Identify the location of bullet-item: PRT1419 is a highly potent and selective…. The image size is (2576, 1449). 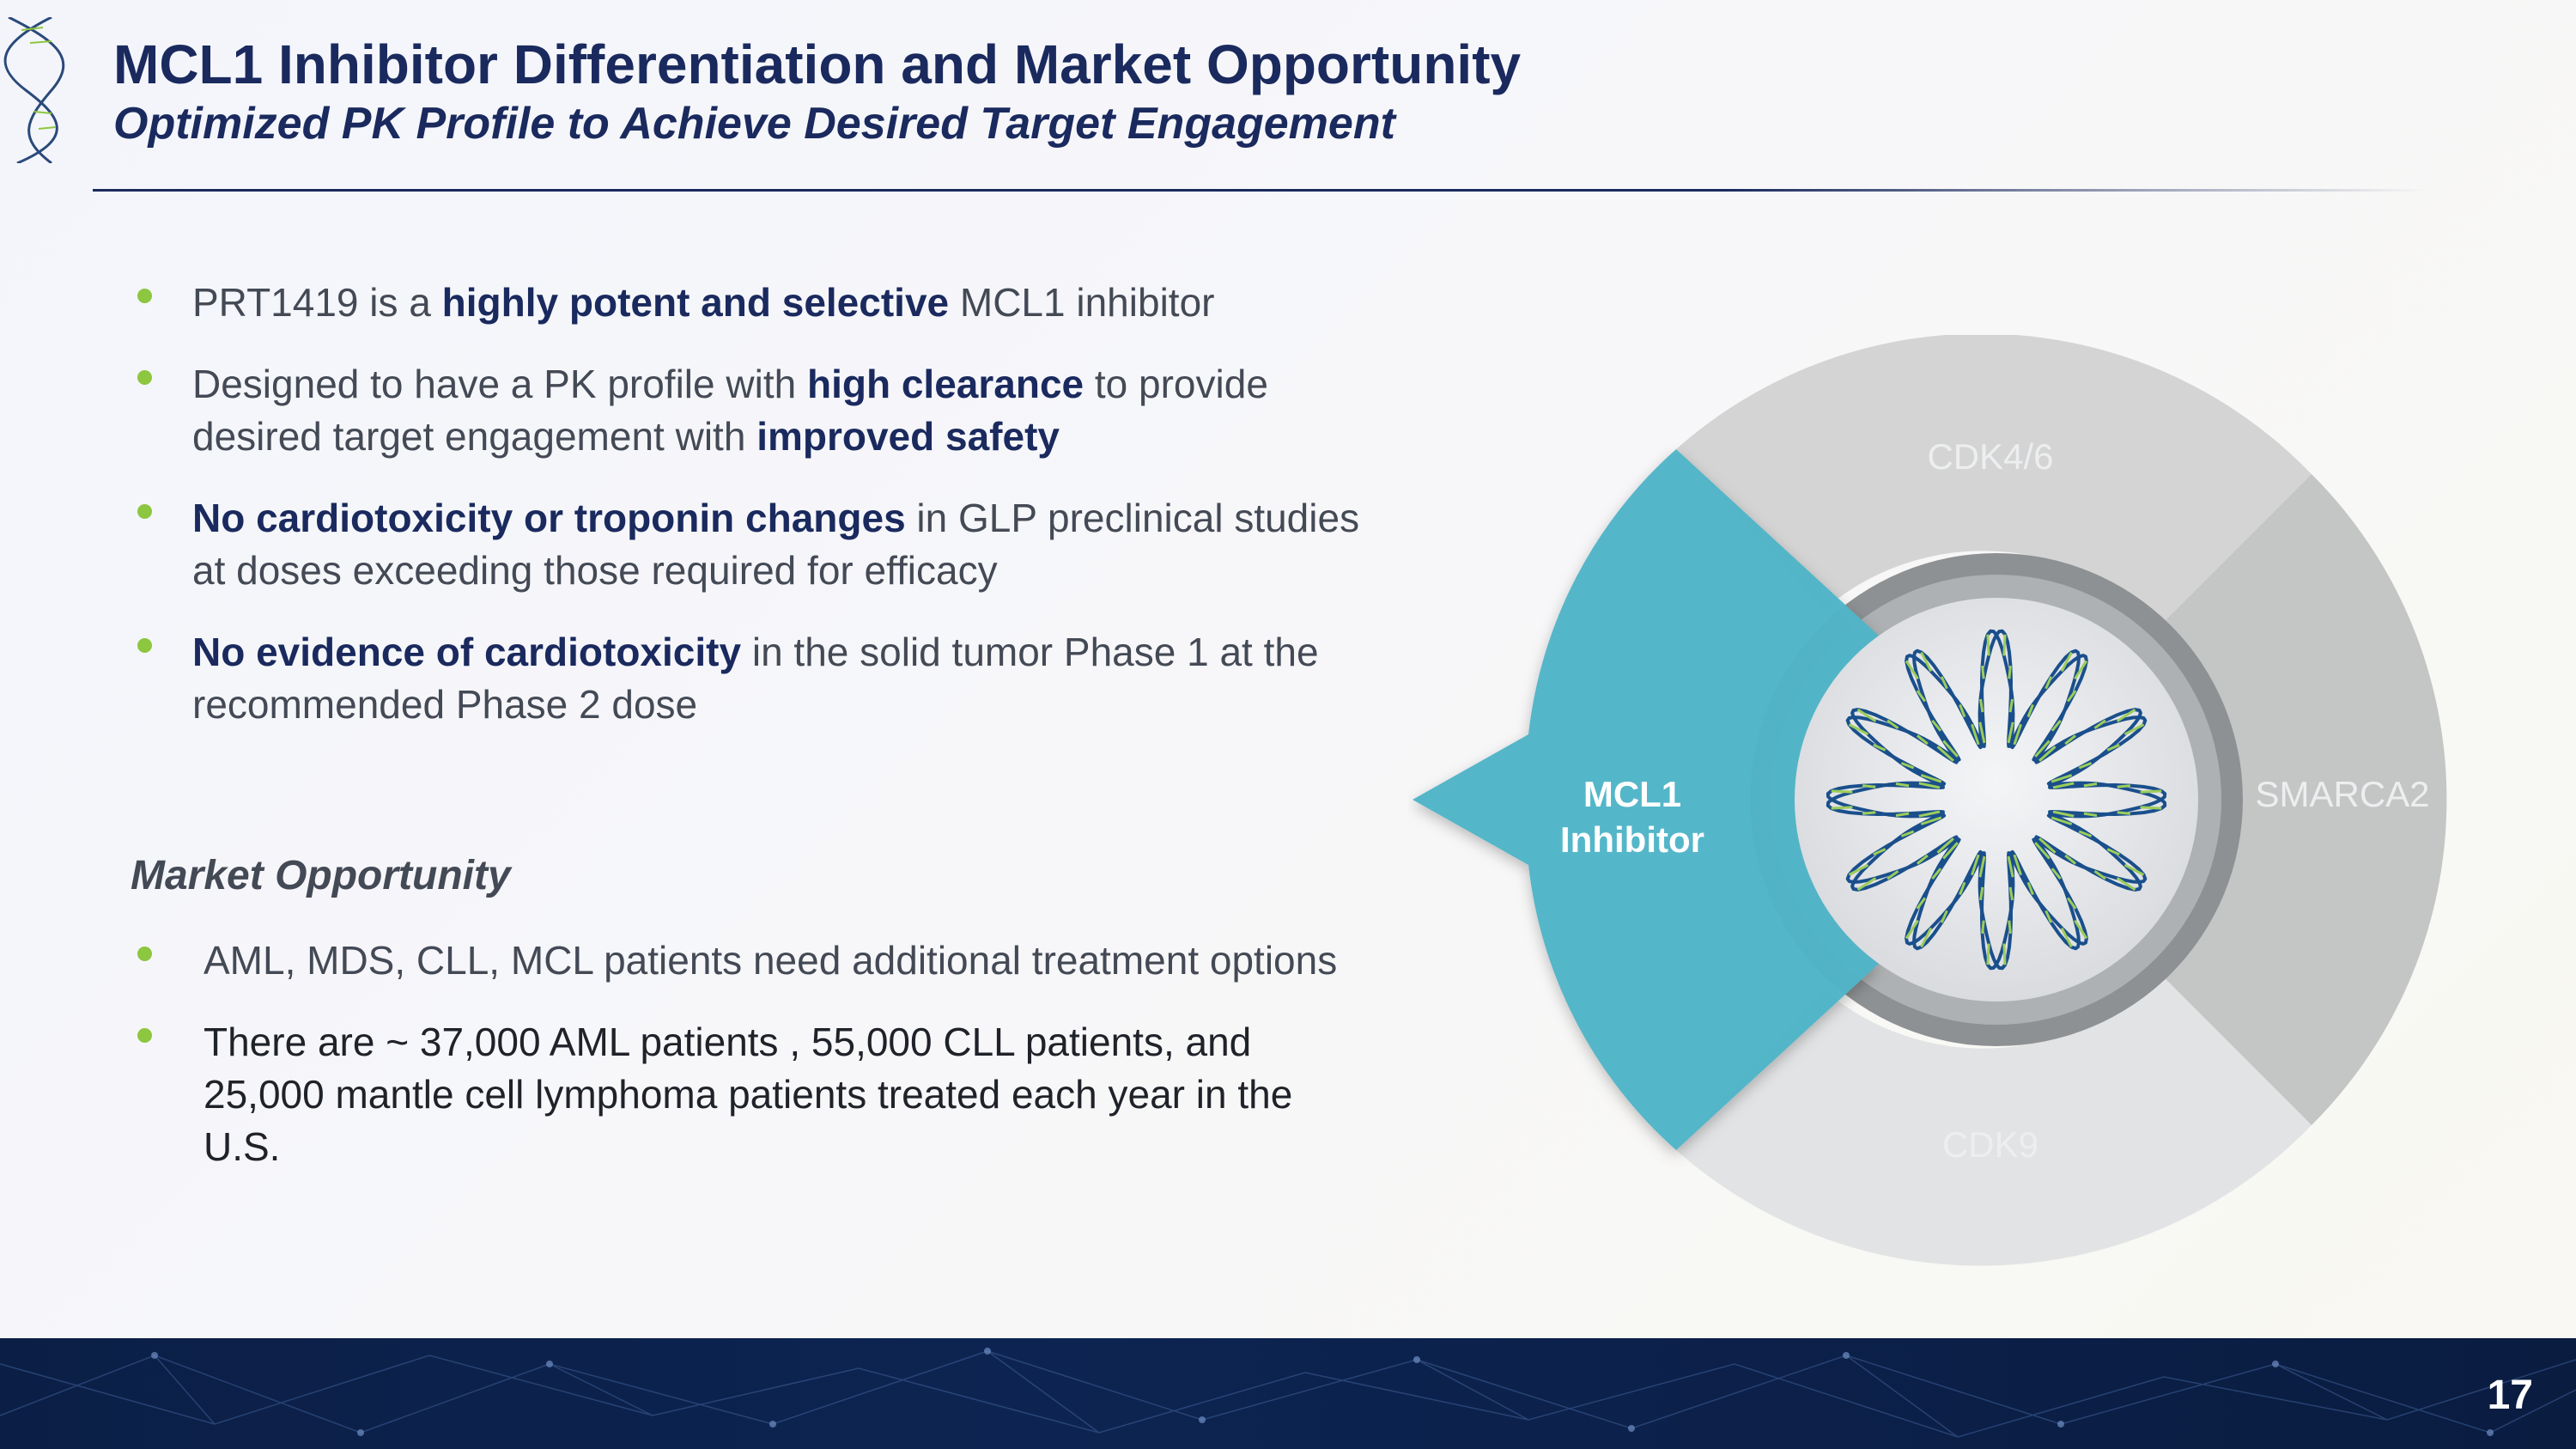
(751, 303).